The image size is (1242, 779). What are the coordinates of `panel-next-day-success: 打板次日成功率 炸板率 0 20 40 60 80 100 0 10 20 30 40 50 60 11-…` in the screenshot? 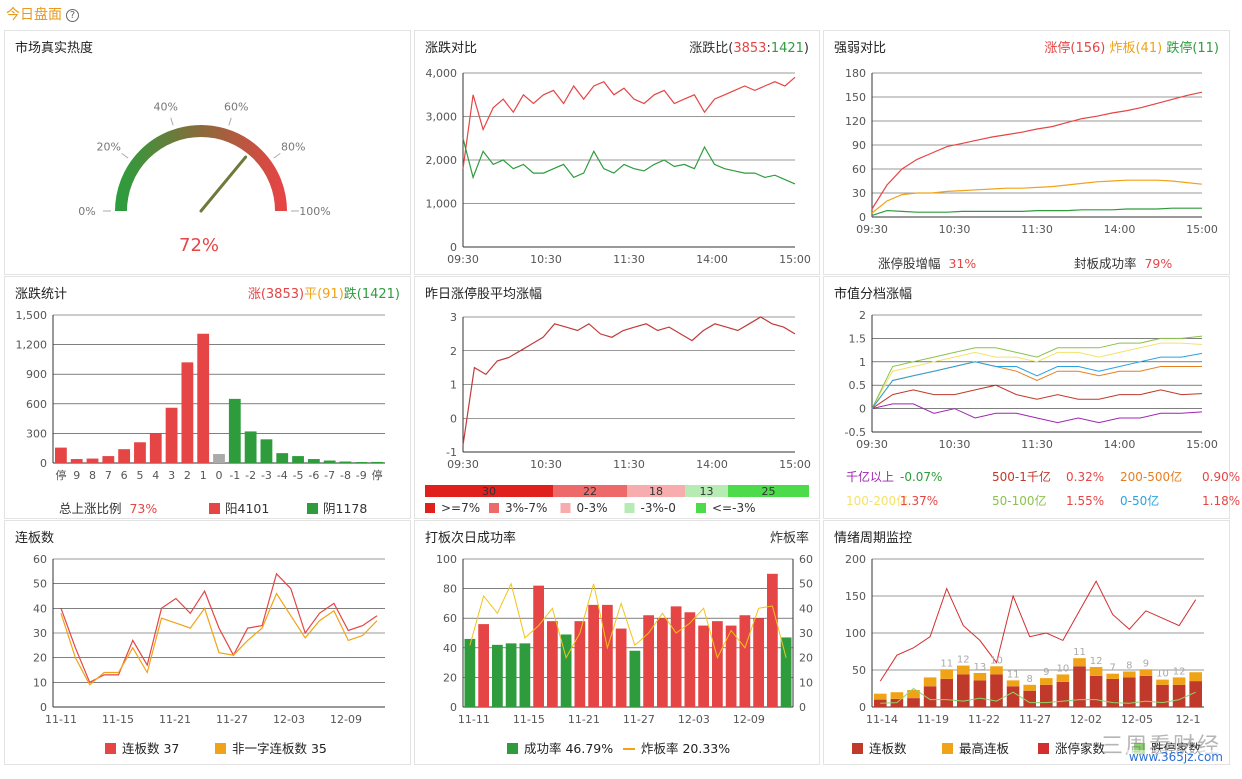 It's located at (617, 642).